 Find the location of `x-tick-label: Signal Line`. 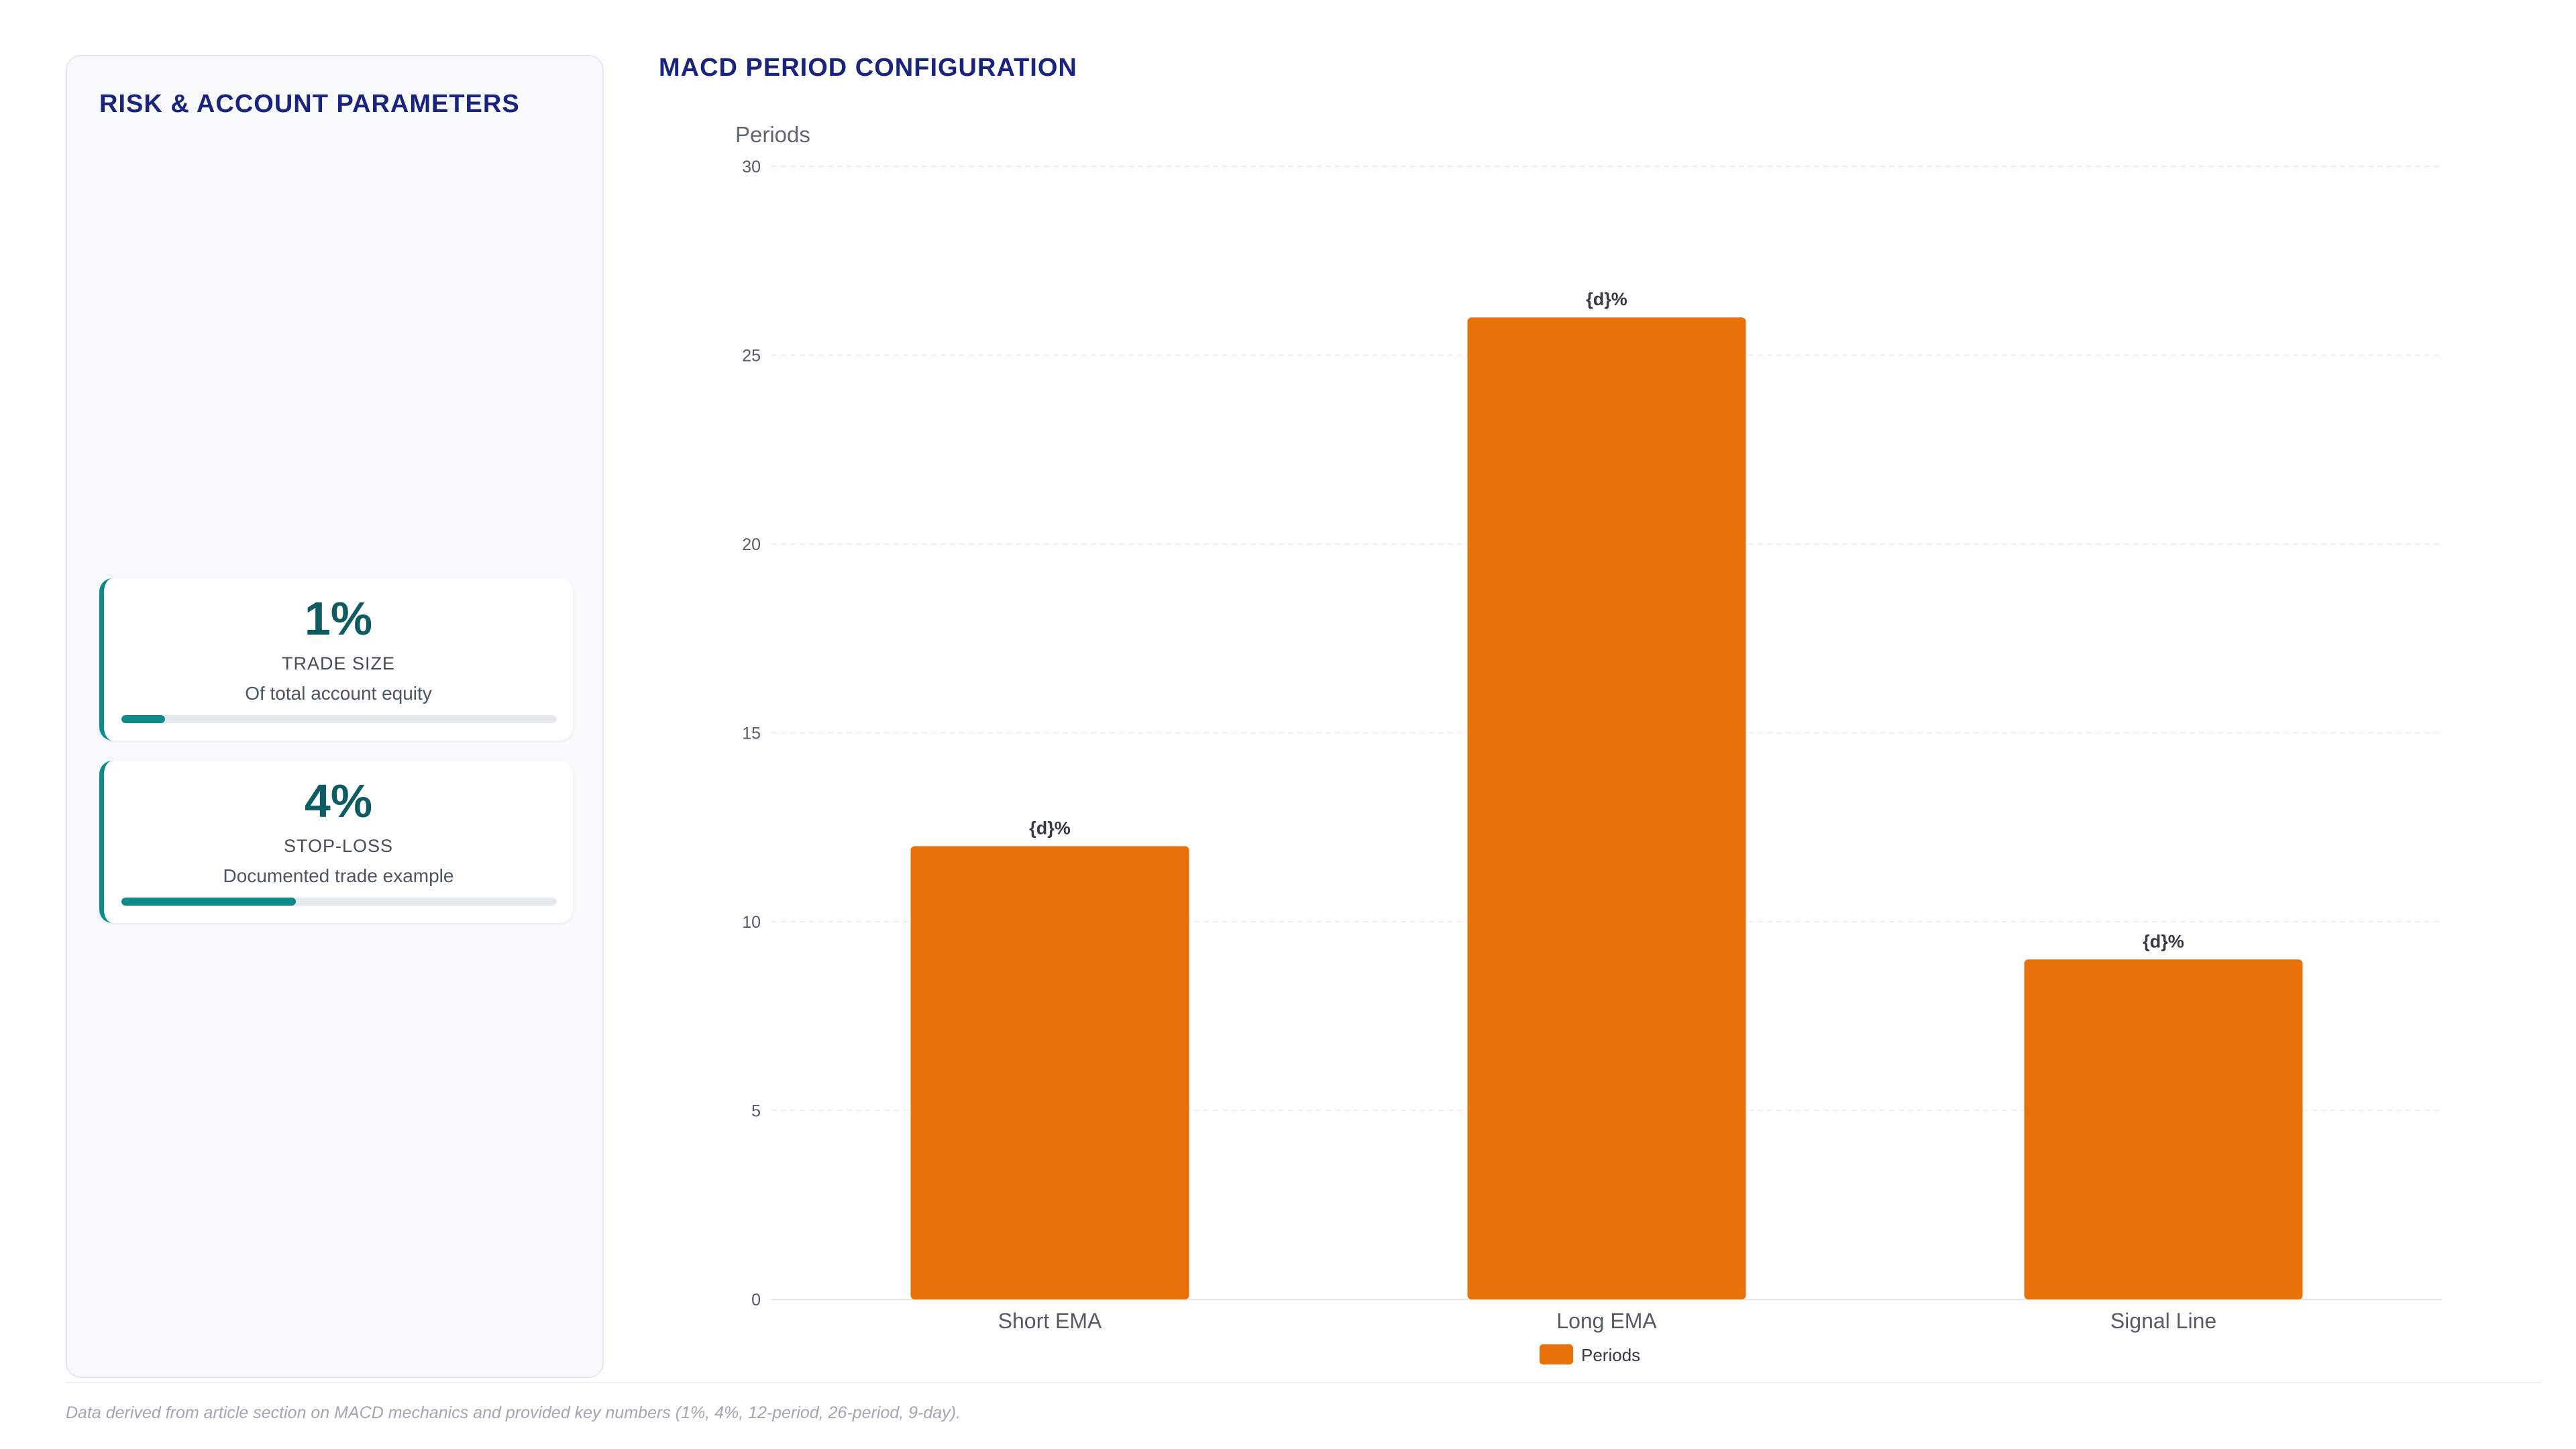

x-tick-label: Signal Line is located at coordinates (2163, 1321).